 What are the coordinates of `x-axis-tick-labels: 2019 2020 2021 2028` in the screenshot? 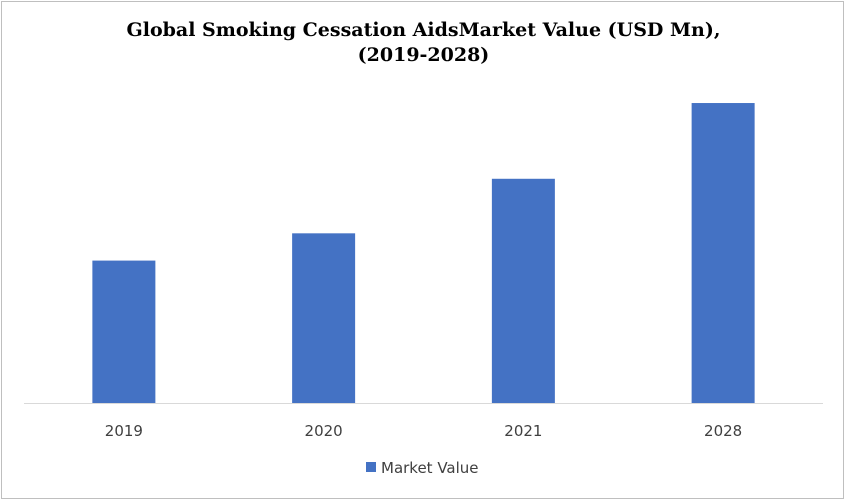 It's located at (423, 431).